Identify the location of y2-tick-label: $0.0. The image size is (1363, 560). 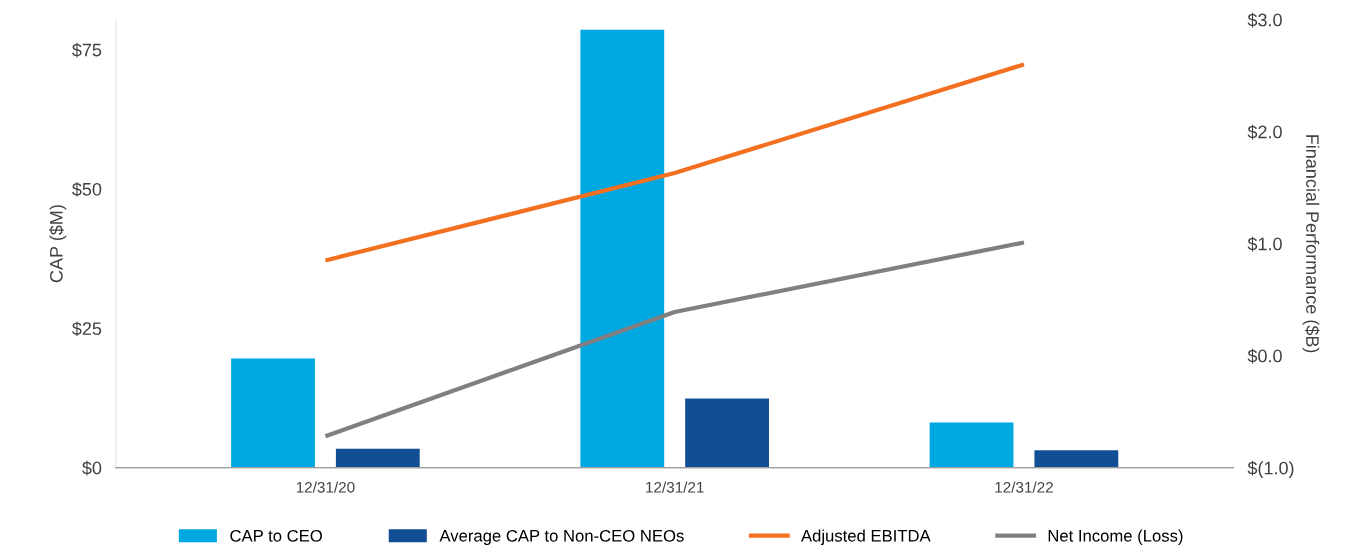
(1264, 356).